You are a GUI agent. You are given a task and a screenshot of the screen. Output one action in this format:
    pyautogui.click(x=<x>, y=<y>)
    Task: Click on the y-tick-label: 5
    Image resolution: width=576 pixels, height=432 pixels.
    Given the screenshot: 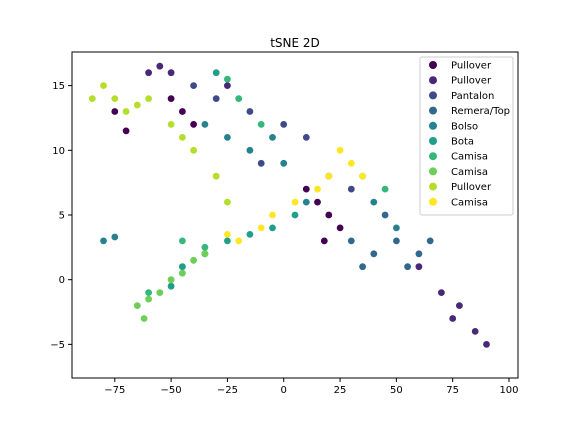 What is the action you would take?
    pyautogui.click(x=62, y=216)
    